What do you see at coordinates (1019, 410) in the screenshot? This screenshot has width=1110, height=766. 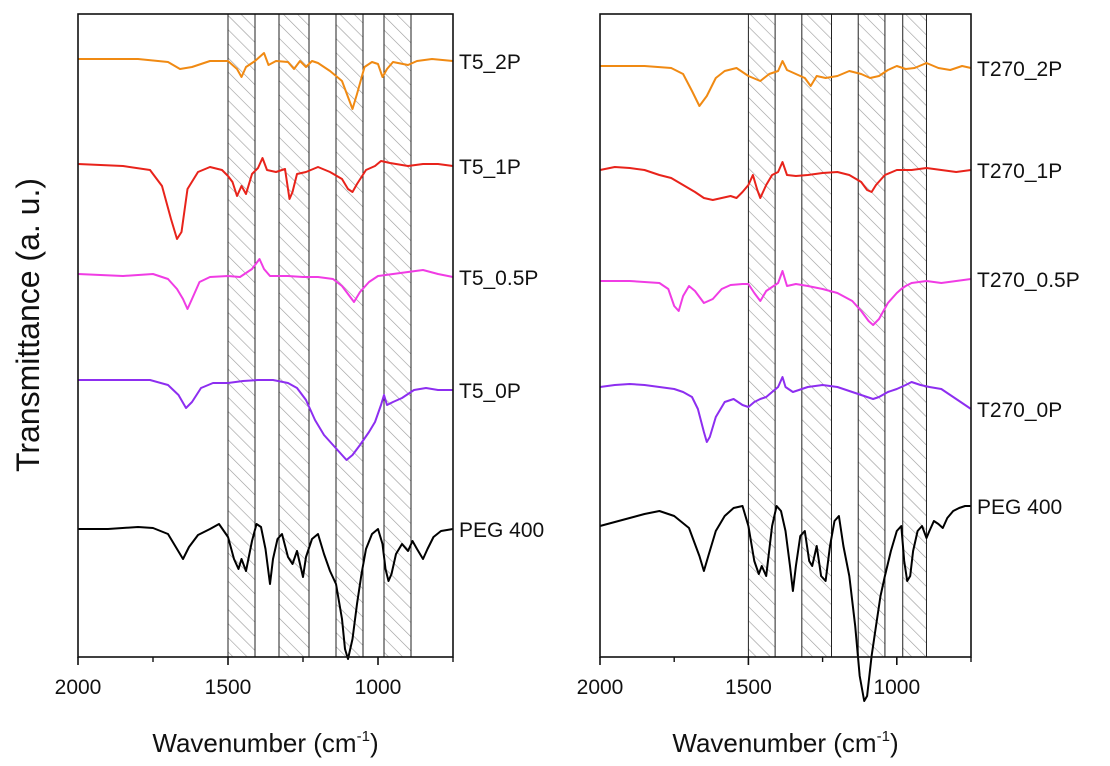 I see `series-label-t270-0p: T270_0P` at bounding box center [1019, 410].